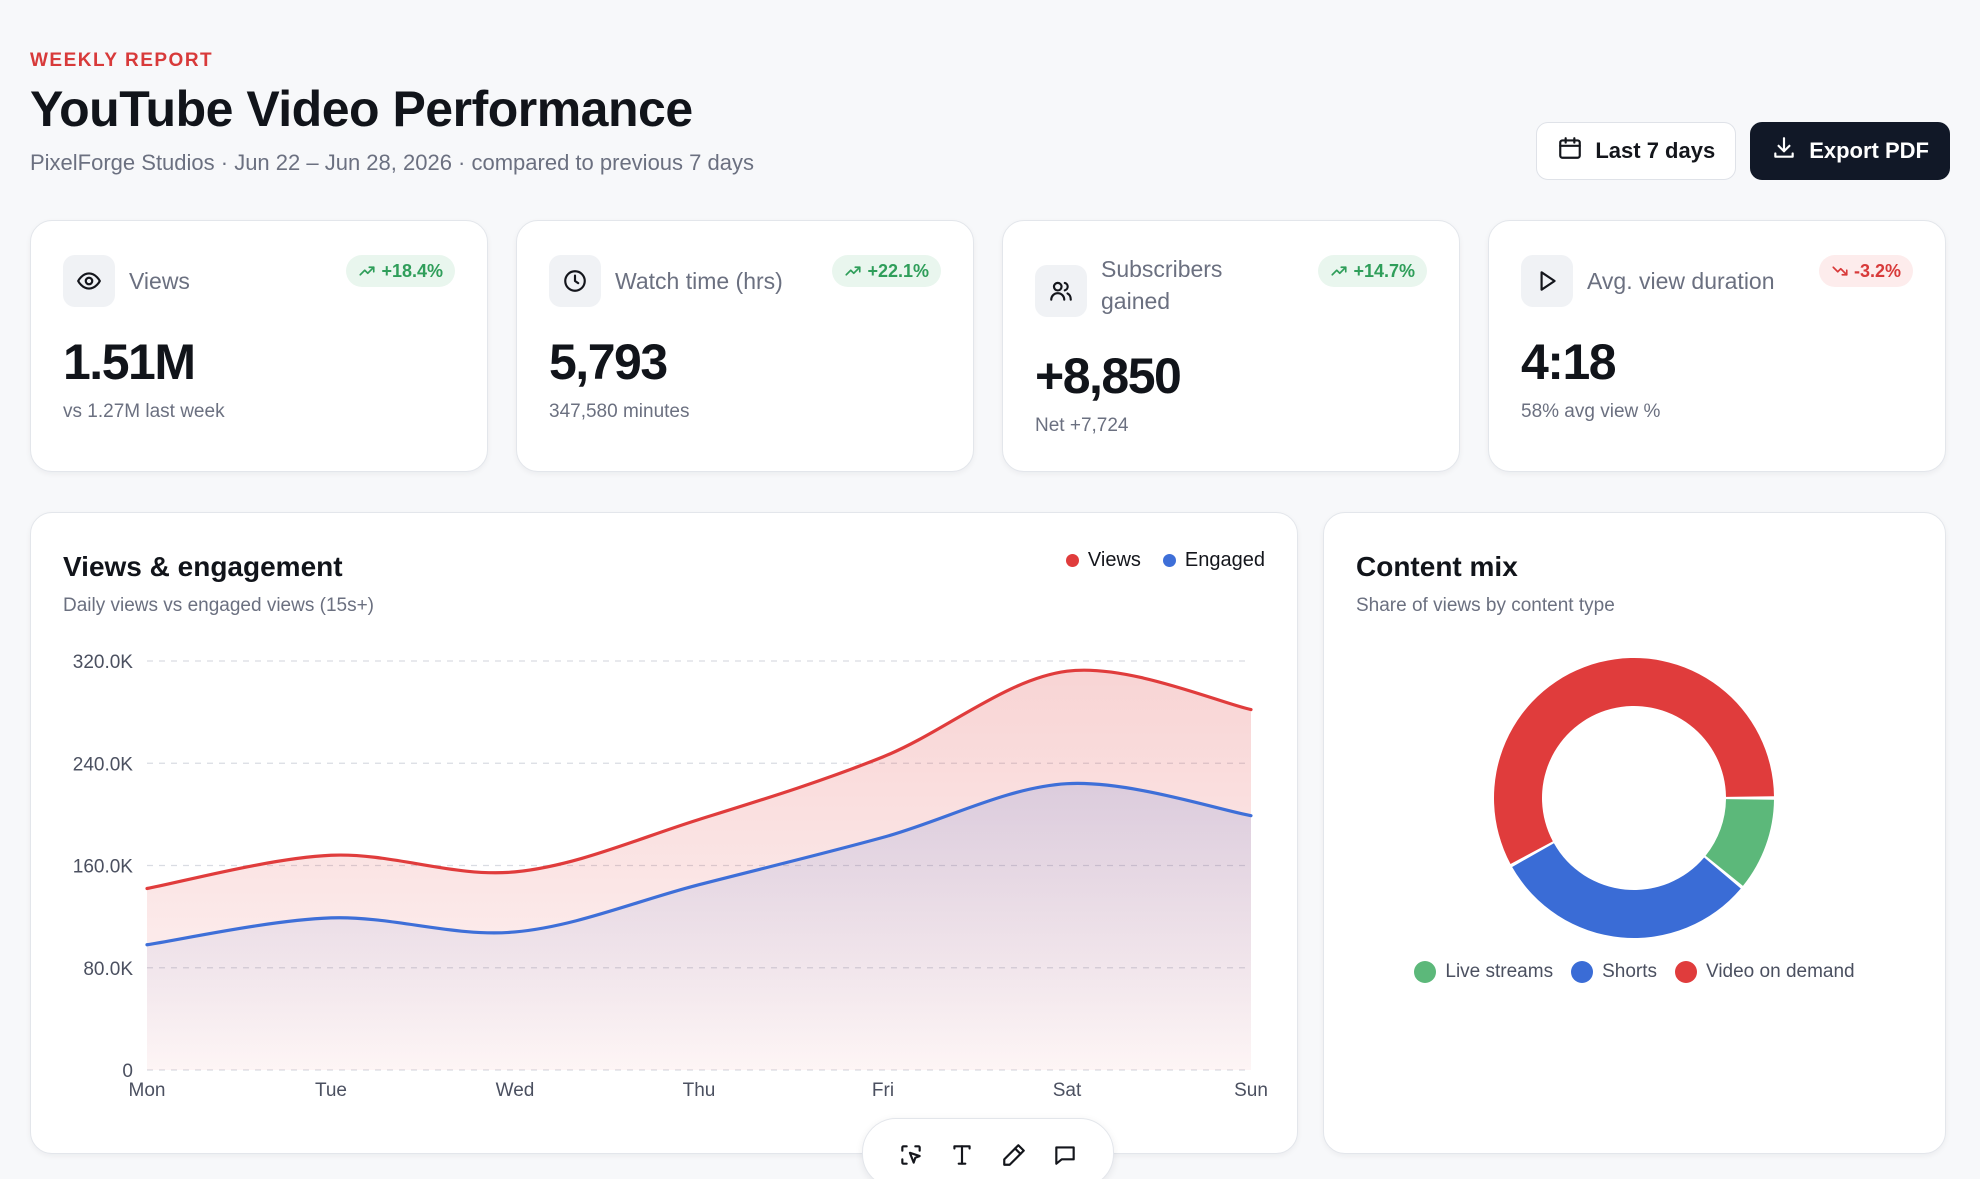  What do you see at coordinates (911, 1155) in the screenshot?
I see `select-icon` at bounding box center [911, 1155].